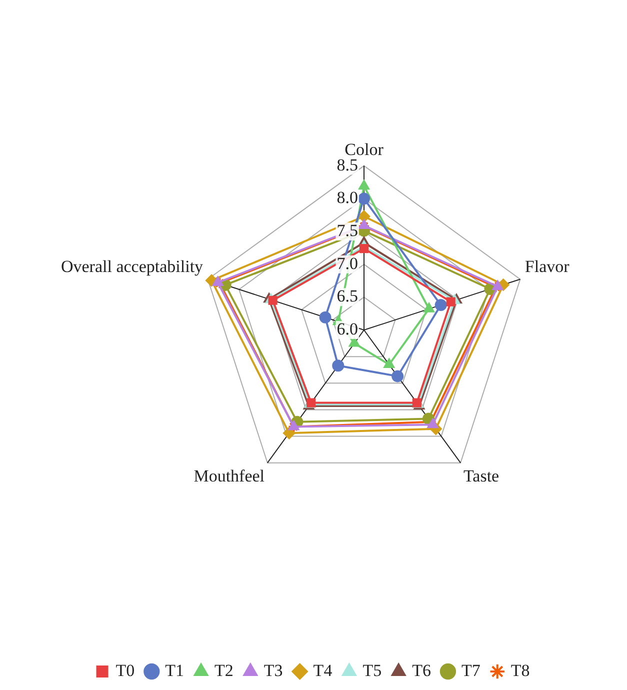 This screenshot has width=627, height=690. Describe the element at coordinates (520, 670) in the screenshot. I see `legend-label: T8` at that location.